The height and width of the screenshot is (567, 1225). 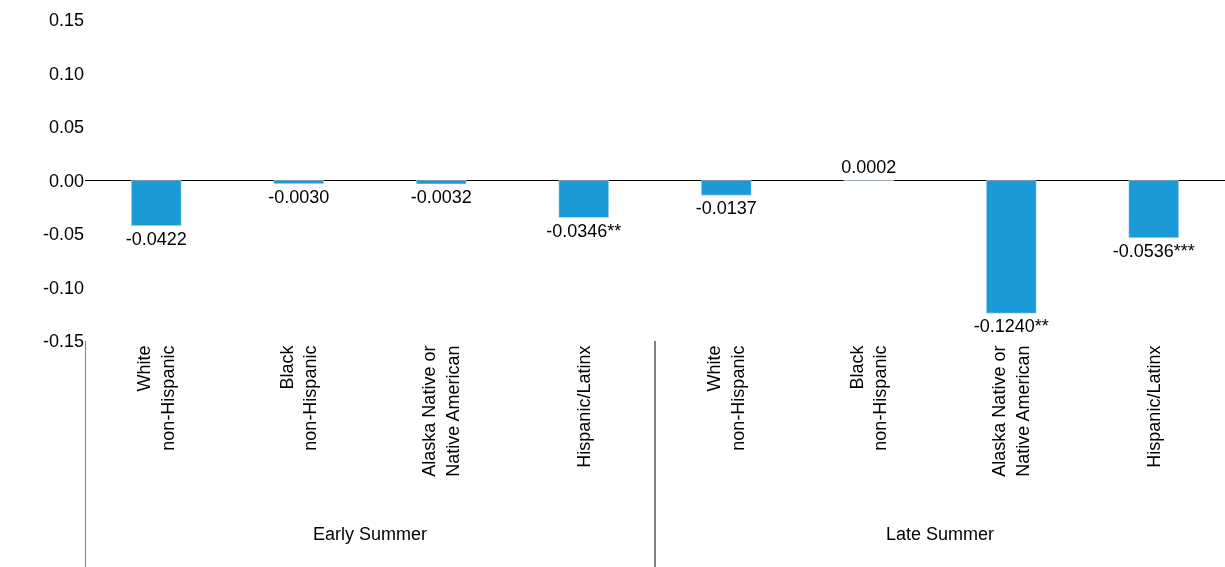 I want to click on data-label: -0.0422, so click(x=156, y=238).